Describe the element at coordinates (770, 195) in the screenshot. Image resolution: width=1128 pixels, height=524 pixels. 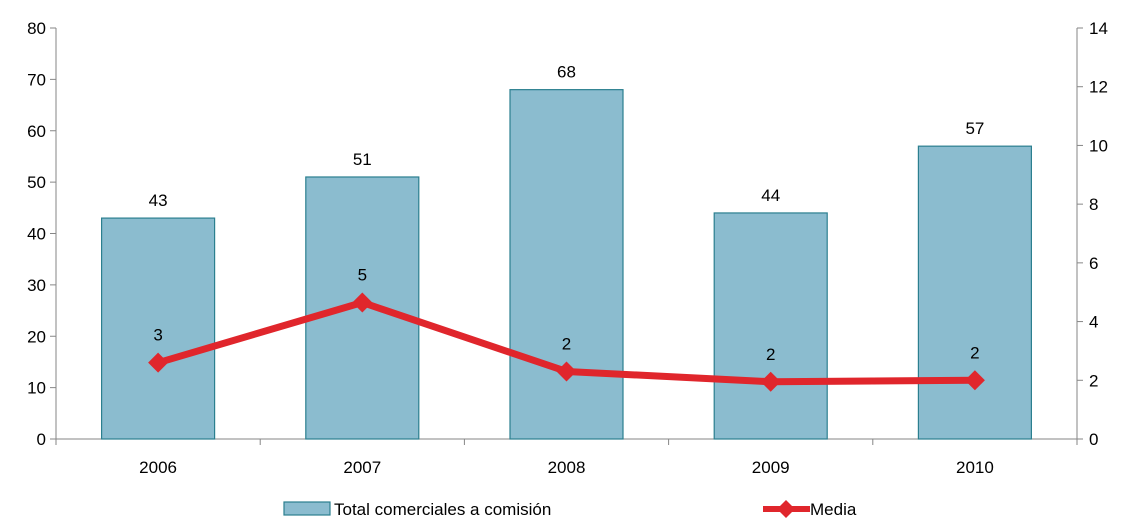
I see `bar-data-label: 44` at that location.